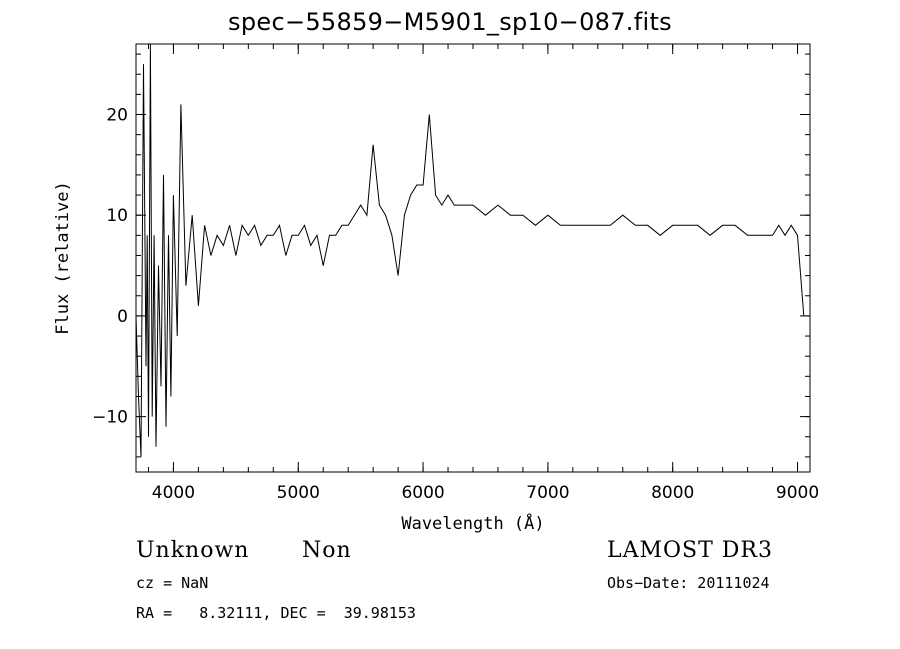 The width and height of the screenshot is (900, 649). Describe the element at coordinates (688, 583) in the screenshot. I see `obs-date: Obs−Date: 20111024` at that location.